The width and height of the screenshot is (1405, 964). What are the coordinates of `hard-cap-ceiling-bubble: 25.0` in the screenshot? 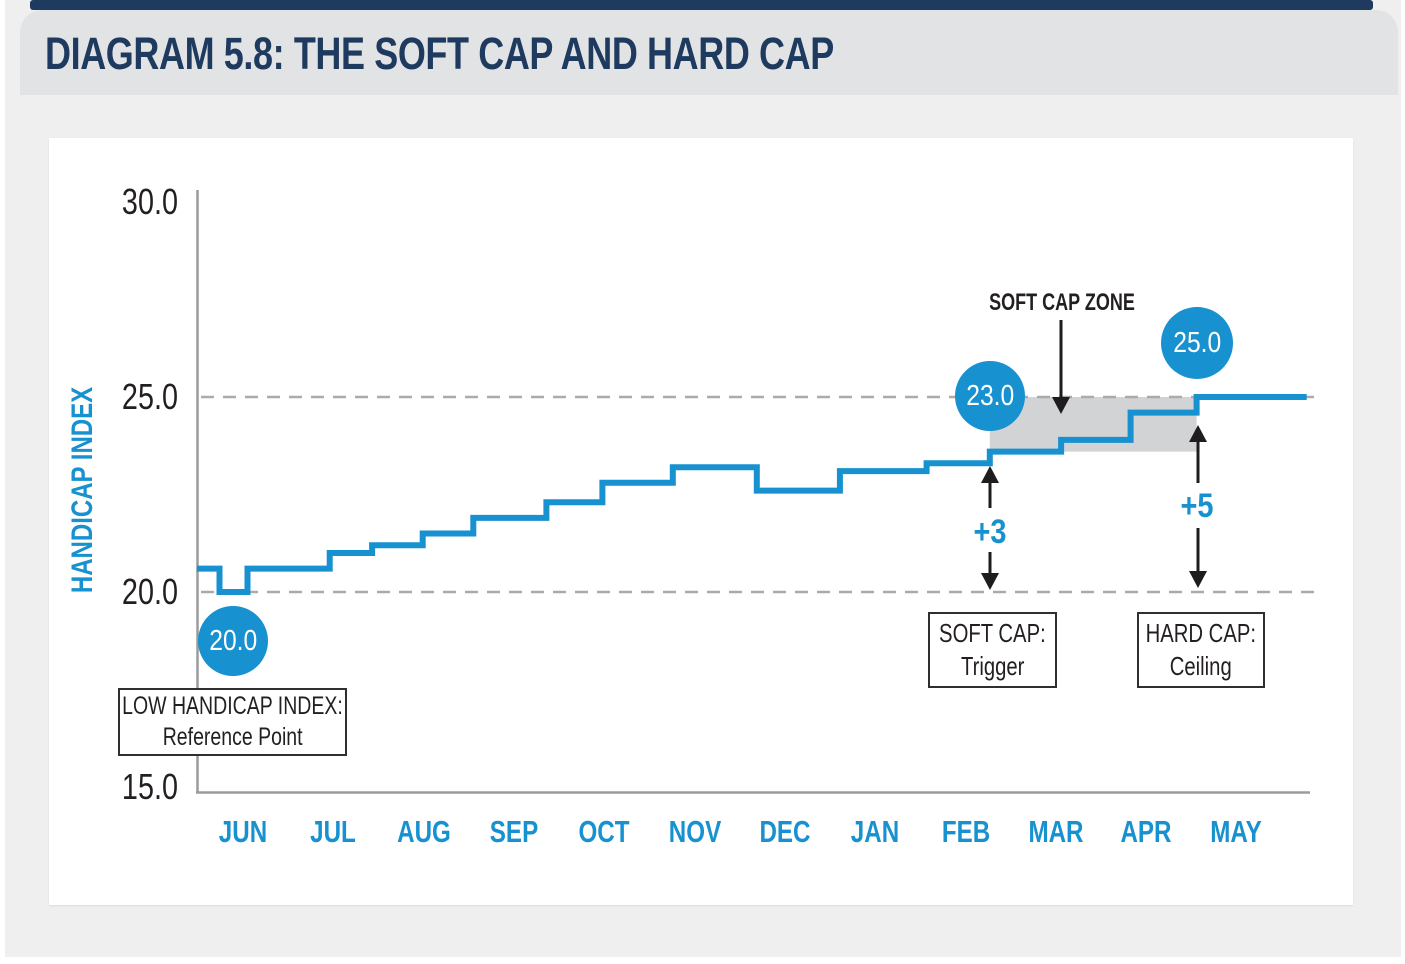 It's located at (1197, 343).